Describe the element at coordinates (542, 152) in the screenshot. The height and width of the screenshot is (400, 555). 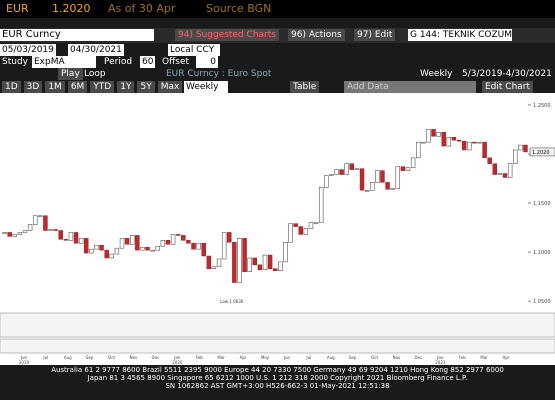
I see `last-price-tag` at that location.